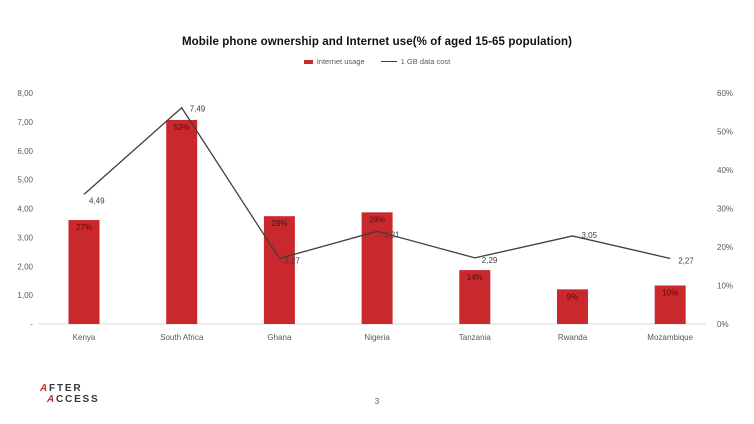 This screenshot has width=754, height=424. Describe the element at coordinates (25, 209) in the screenshot. I see `left-axis-tick: 4,00` at that location.